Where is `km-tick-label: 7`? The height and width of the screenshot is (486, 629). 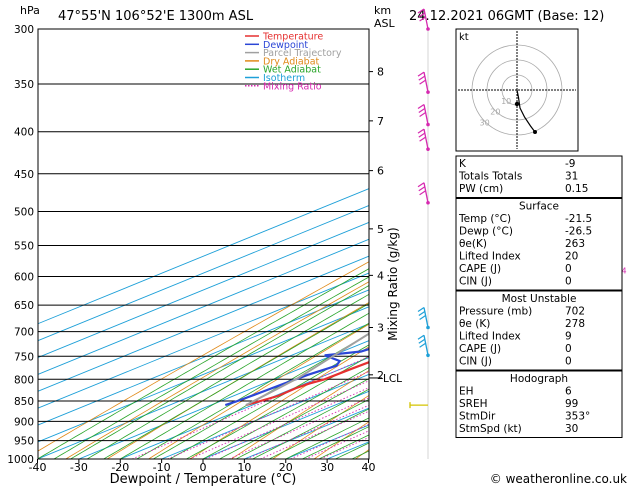 km-tick-label: 7 is located at coordinates (380, 121).